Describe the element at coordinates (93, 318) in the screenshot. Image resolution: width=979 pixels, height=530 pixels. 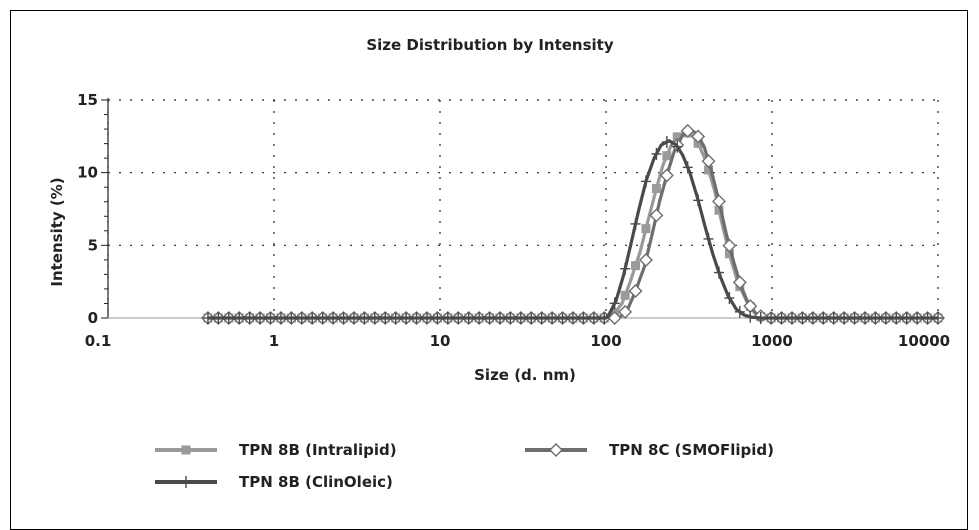
I see `y-tick-label: 0` at that location.